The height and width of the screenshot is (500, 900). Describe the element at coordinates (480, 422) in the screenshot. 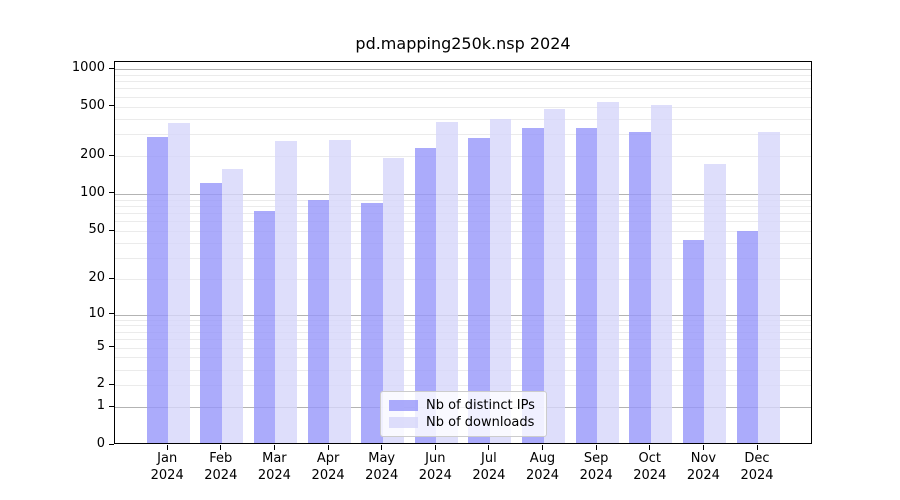

I see `legend-label-downloads: Nb of downloads` at that location.